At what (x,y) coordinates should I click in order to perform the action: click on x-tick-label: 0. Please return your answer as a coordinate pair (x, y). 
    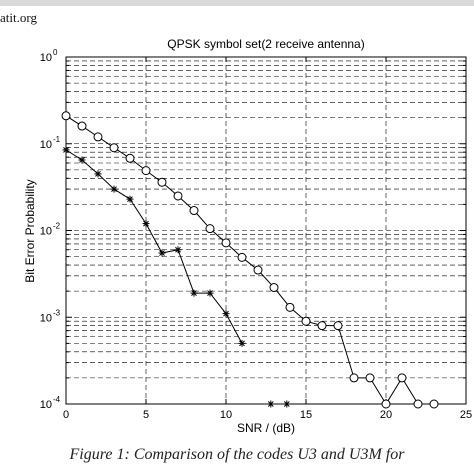
    Looking at the image, I should click on (66, 415).